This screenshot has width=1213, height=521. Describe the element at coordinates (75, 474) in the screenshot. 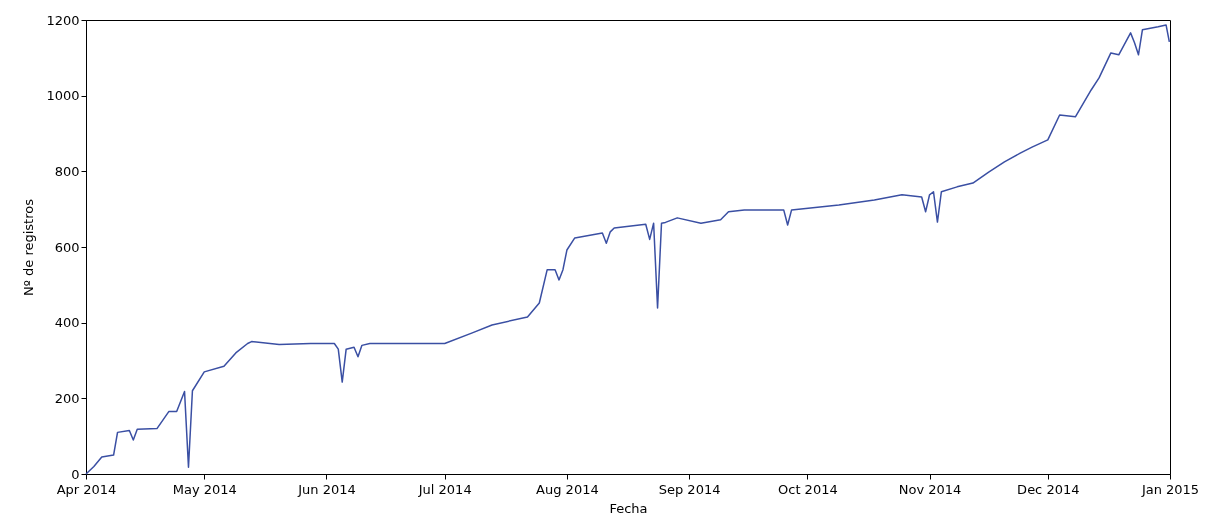

I see `y-tick-label: 0` at that location.